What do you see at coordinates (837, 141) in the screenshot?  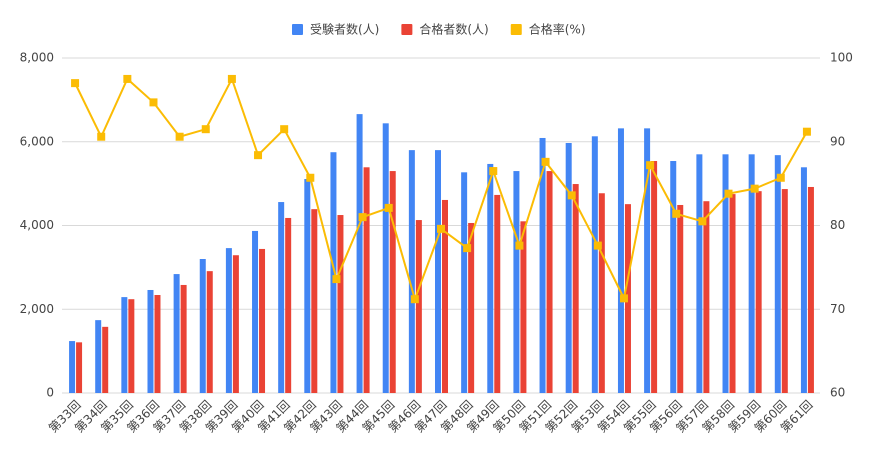 I see `y2-tick-label: 90` at bounding box center [837, 141].